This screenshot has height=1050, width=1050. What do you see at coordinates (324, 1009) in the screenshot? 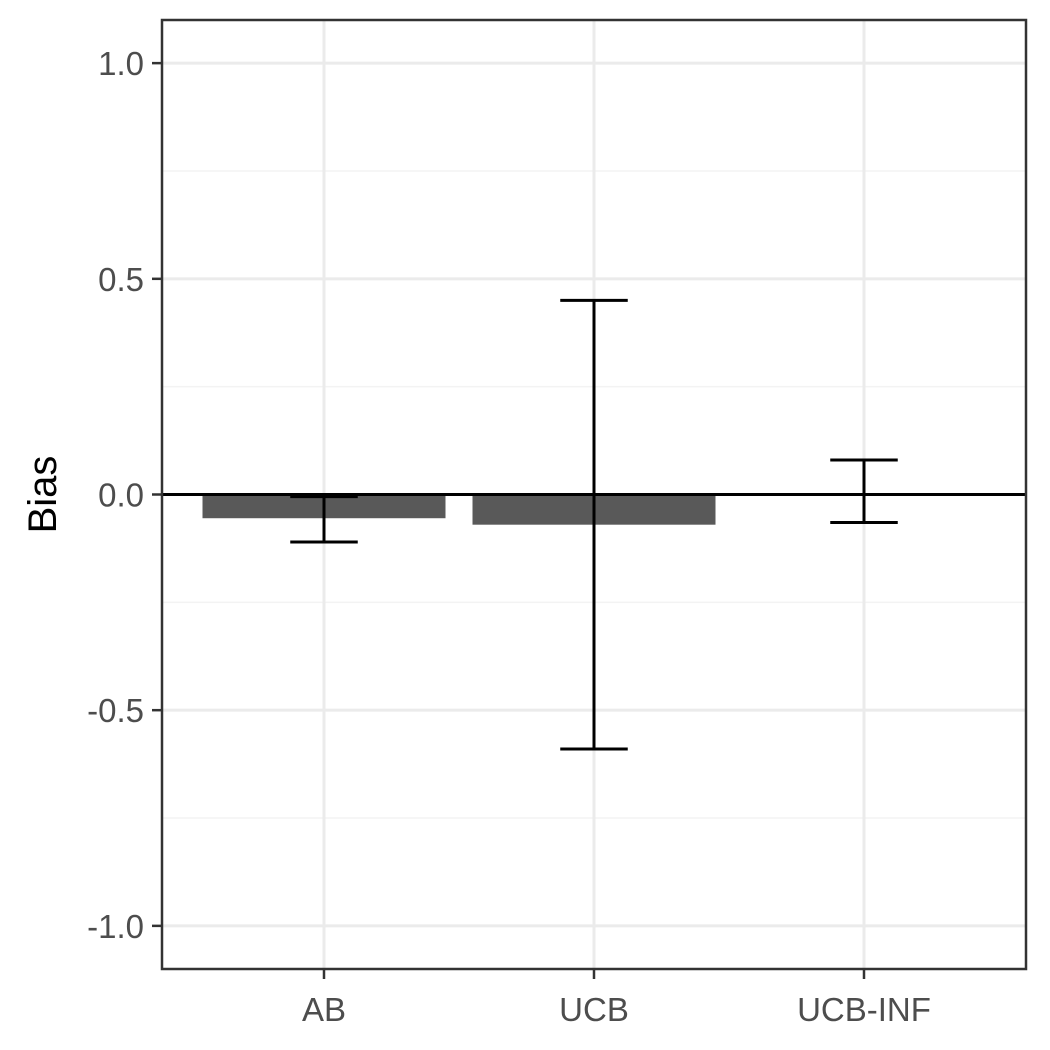
I see `x-tick-label: AB` at bounding box center [324, 1009].